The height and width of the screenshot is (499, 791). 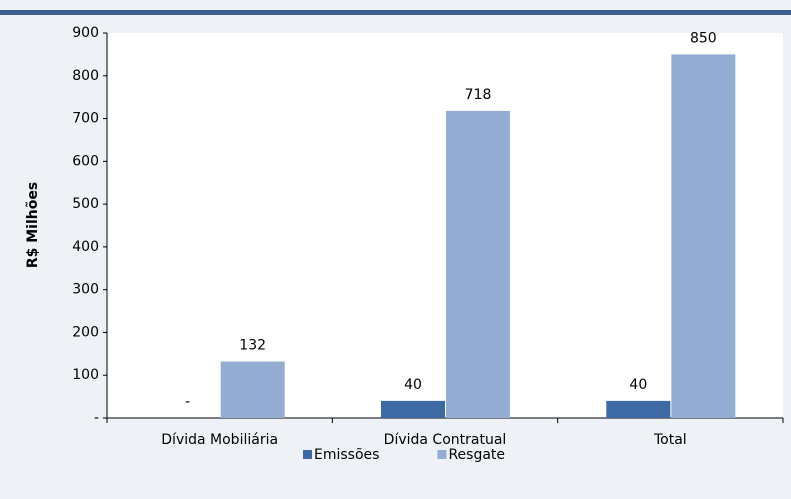 I want to click on value-label: 850, so click(x=703, y=38).